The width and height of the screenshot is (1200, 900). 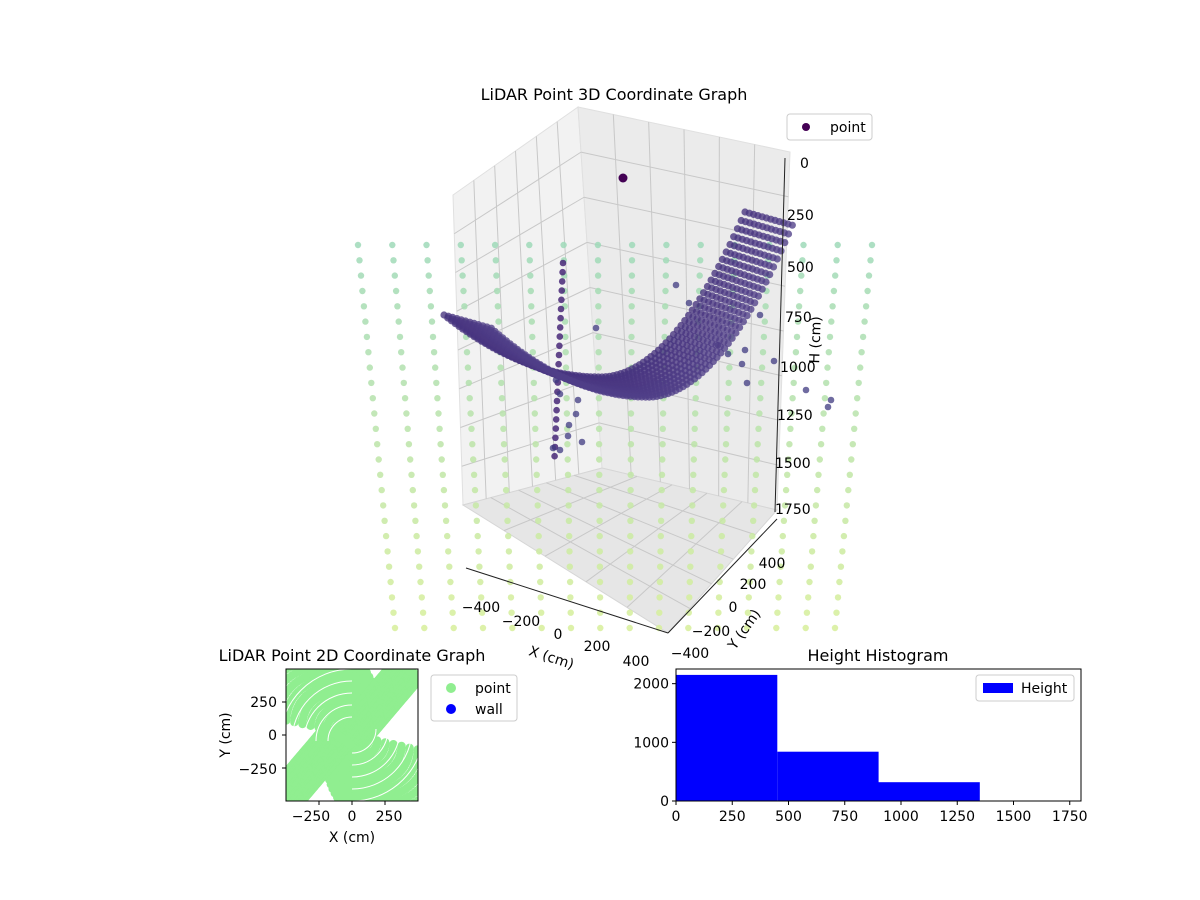 I want to click on x-axis-label-2d: X (cm), so click(x=352, y=838).